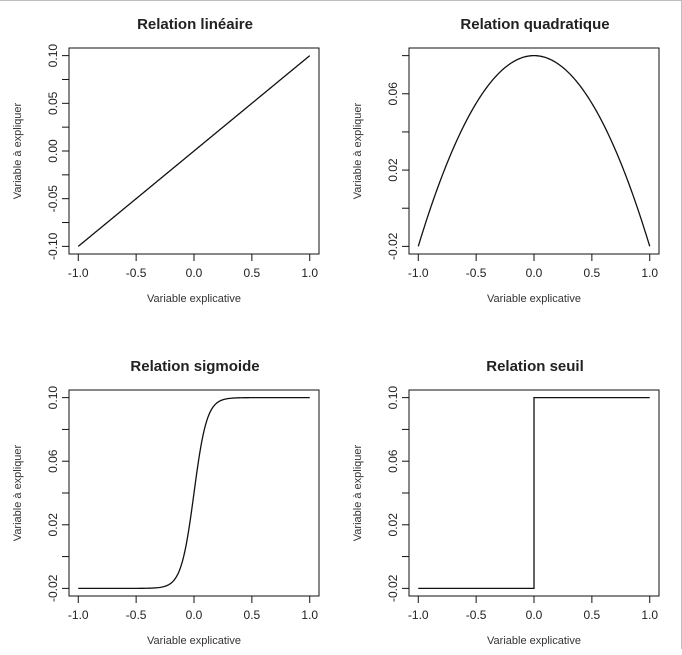 The width and height of the screenshot is (682, 655). Describe the element at coordinates (194, 366) in the screenshot. I see `chart-title: Relation sigmoide` at that location.